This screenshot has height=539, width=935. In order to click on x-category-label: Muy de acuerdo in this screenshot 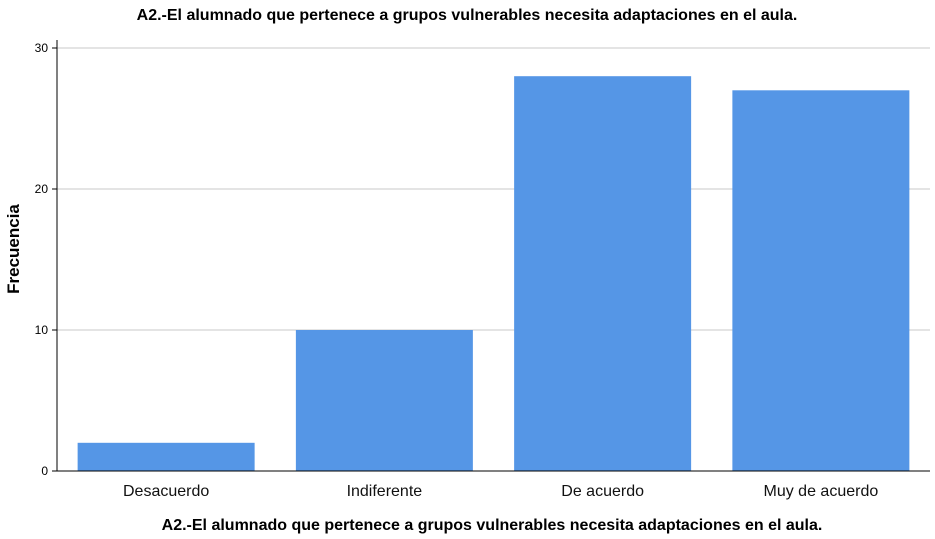, I will do `click(821, 491)`.